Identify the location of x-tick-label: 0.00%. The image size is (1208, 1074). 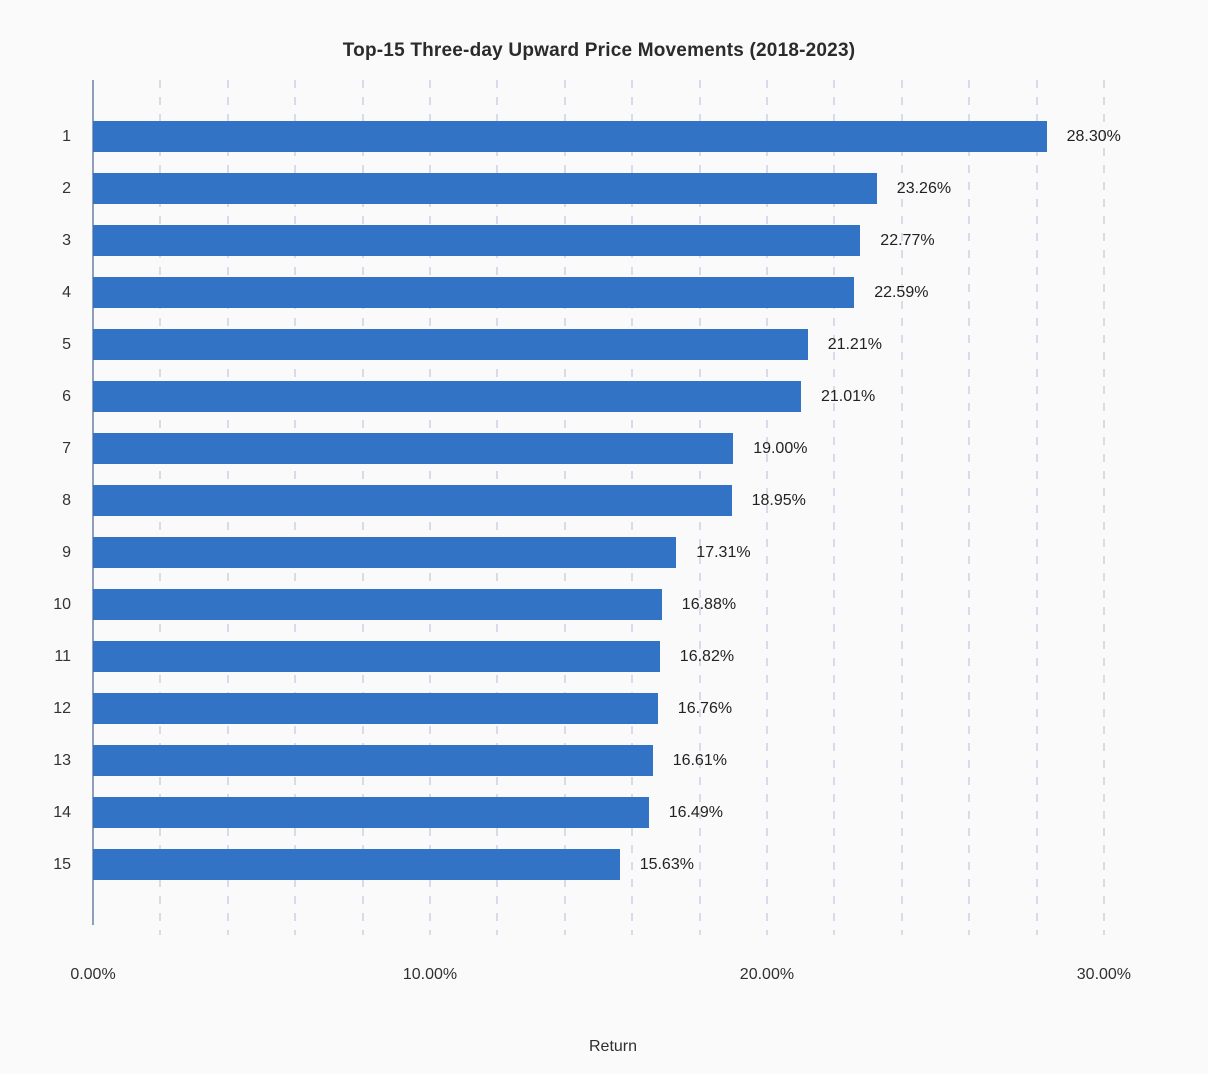
(93, 974).